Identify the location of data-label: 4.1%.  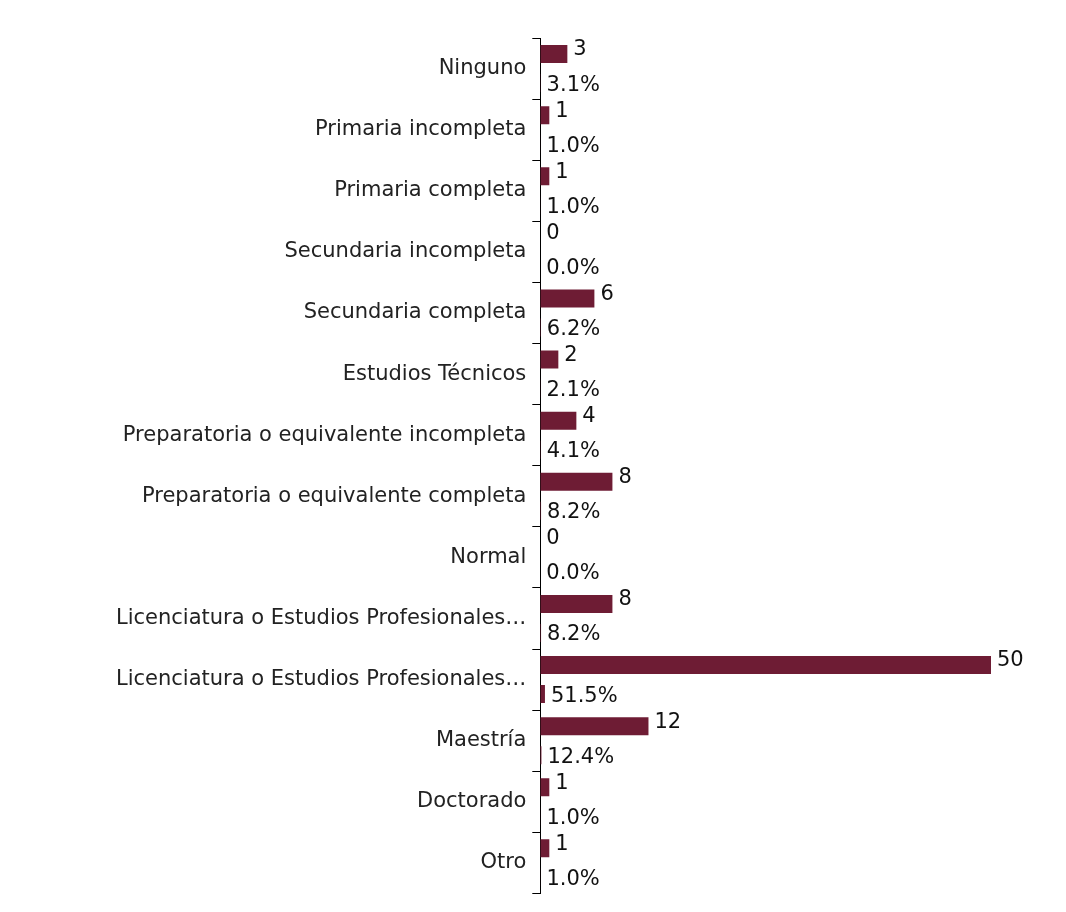
(573, 450).